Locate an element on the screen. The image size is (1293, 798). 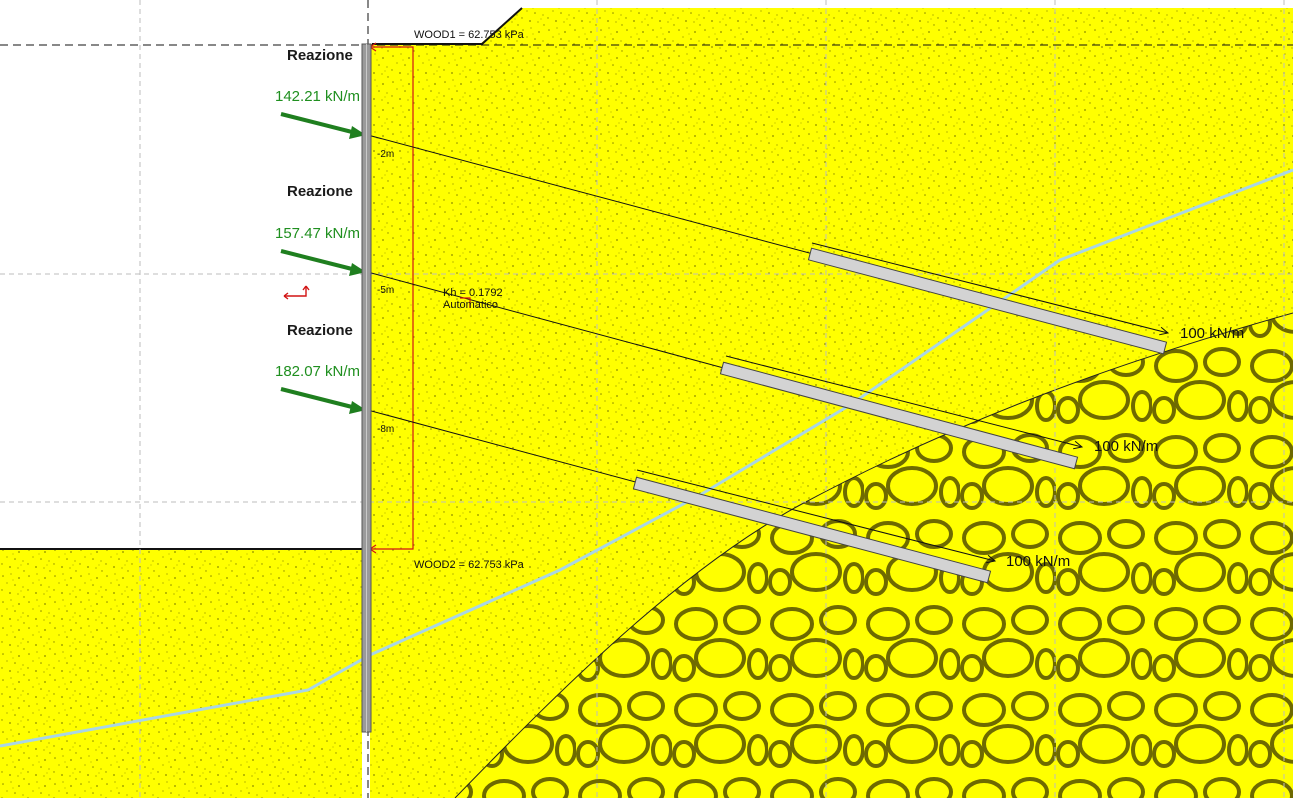
reaction-value: 142.21 kN/m is located at coordinates (317, 96).